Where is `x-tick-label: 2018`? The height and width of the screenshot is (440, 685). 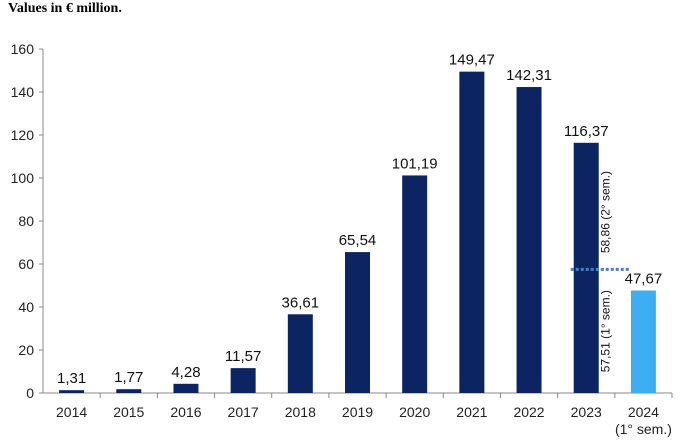
x-tick-label: 2018 is located at coordinates (300, 412).